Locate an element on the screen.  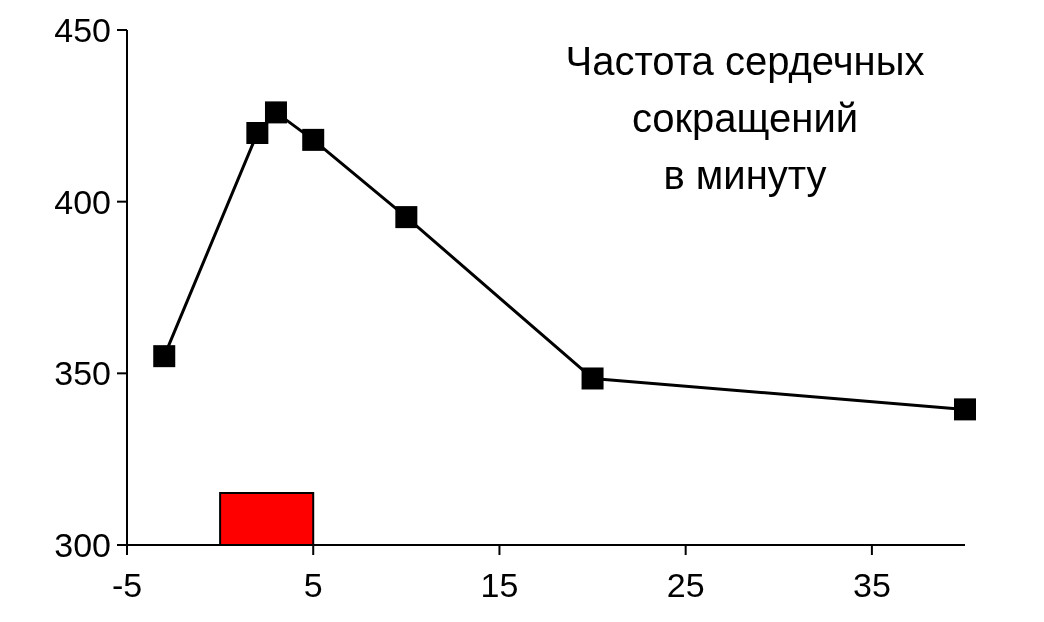
y-tick-label: 300 is located at coordinates (82, 544).